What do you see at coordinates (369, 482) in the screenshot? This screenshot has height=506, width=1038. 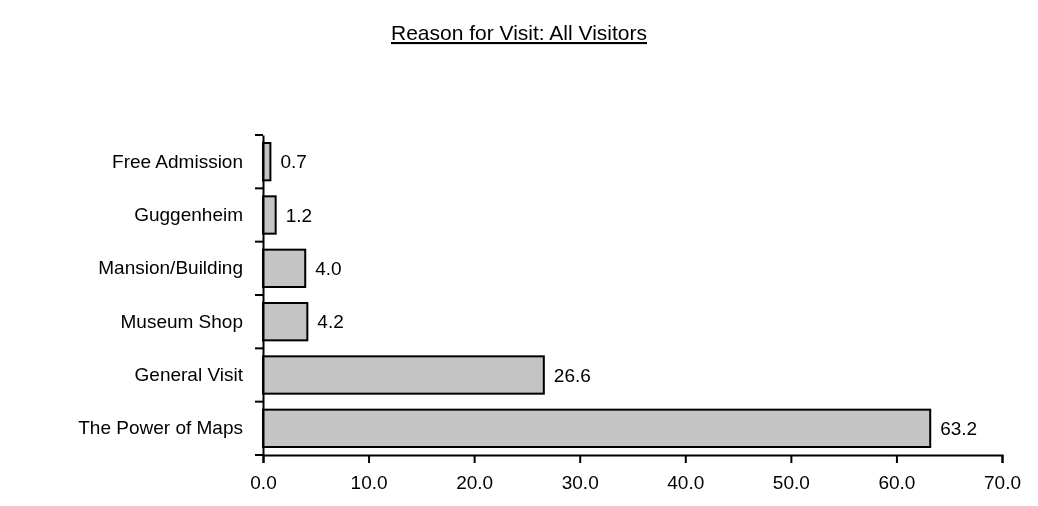 I see `x-tick-label: 10.0` at bounding box center [369, 482].